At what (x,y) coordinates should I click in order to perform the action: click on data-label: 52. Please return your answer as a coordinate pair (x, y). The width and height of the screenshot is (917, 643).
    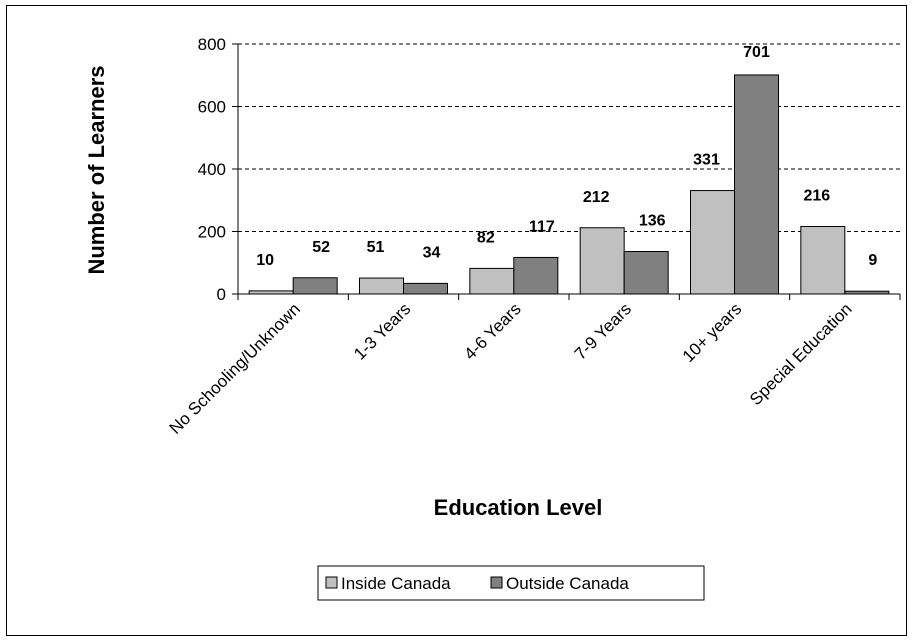
    Looking at the image, I should click on (321, 247).